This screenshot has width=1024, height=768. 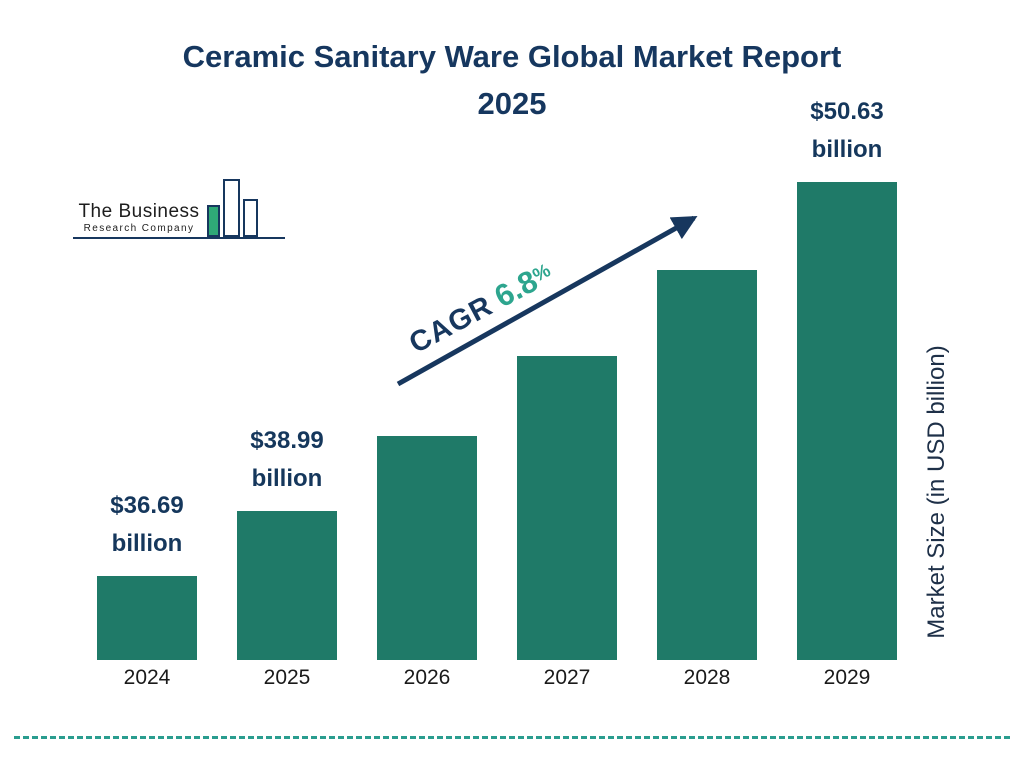 What do you see at coordinates (147, 573) in the screenshot?
I see `bar-column-2024: $36.69 billion` at bounding box center [147, 573].